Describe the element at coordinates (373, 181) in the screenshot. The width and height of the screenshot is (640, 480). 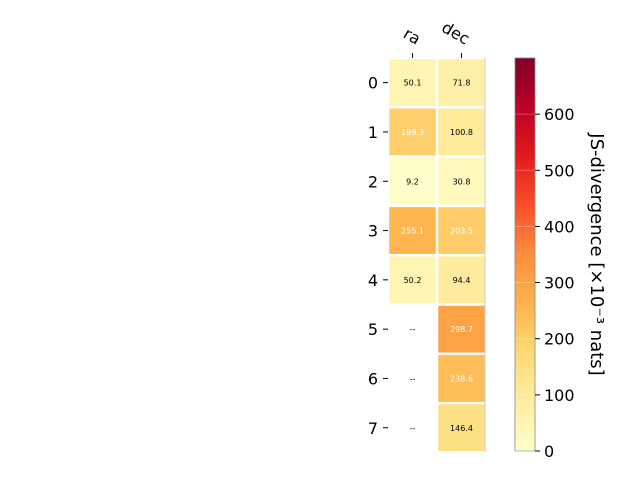
I see `row-tick-label: 2` at that location.